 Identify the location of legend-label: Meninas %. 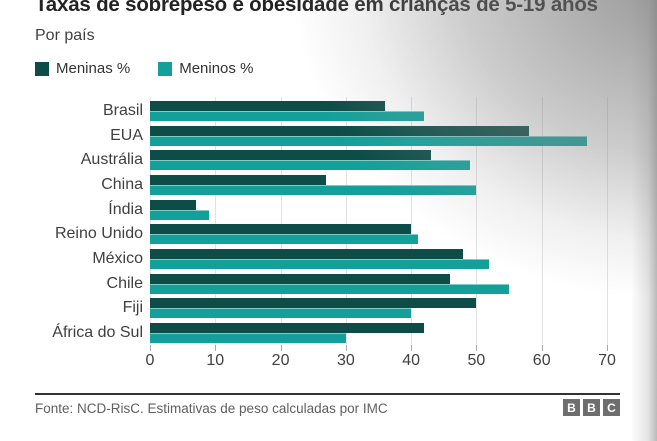
(93, 68).